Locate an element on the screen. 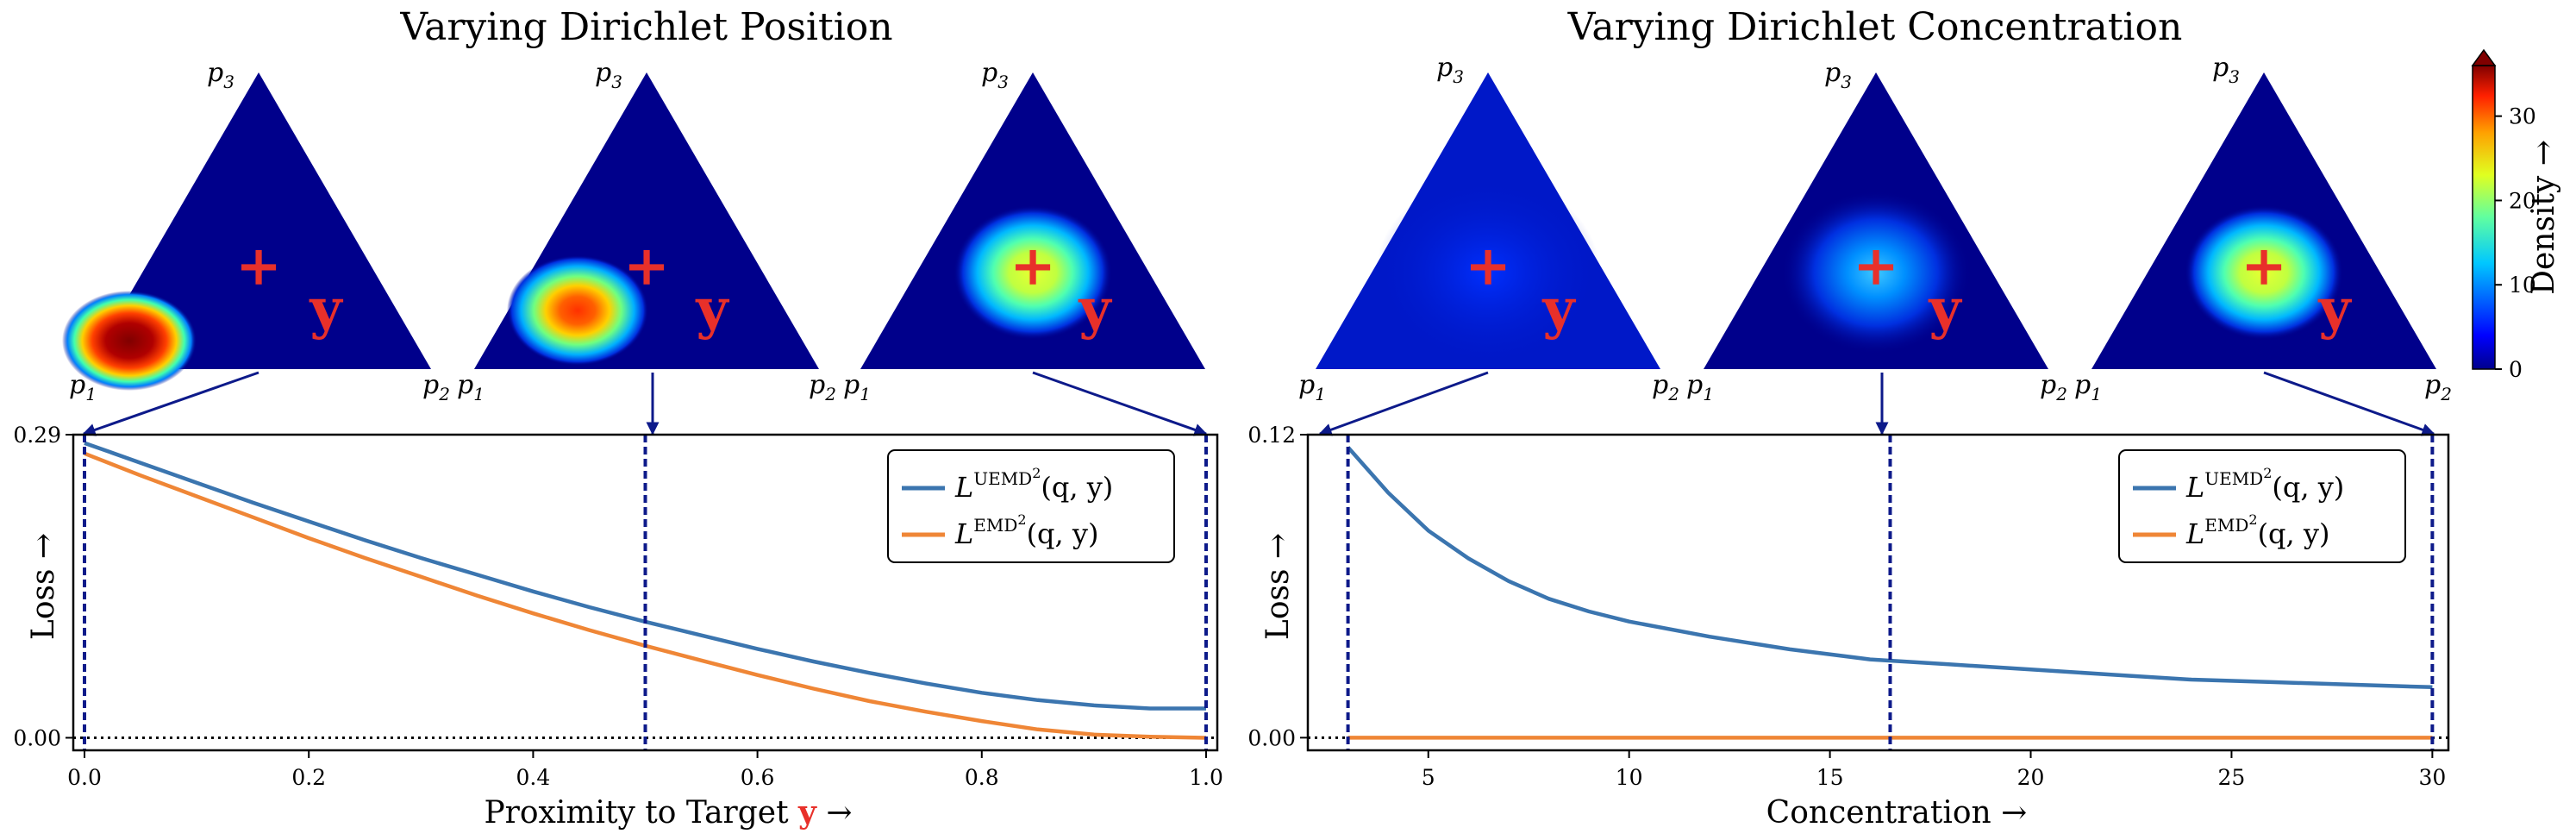  colorbar-tick-label: 10 is located at coordinates (2522, 286).